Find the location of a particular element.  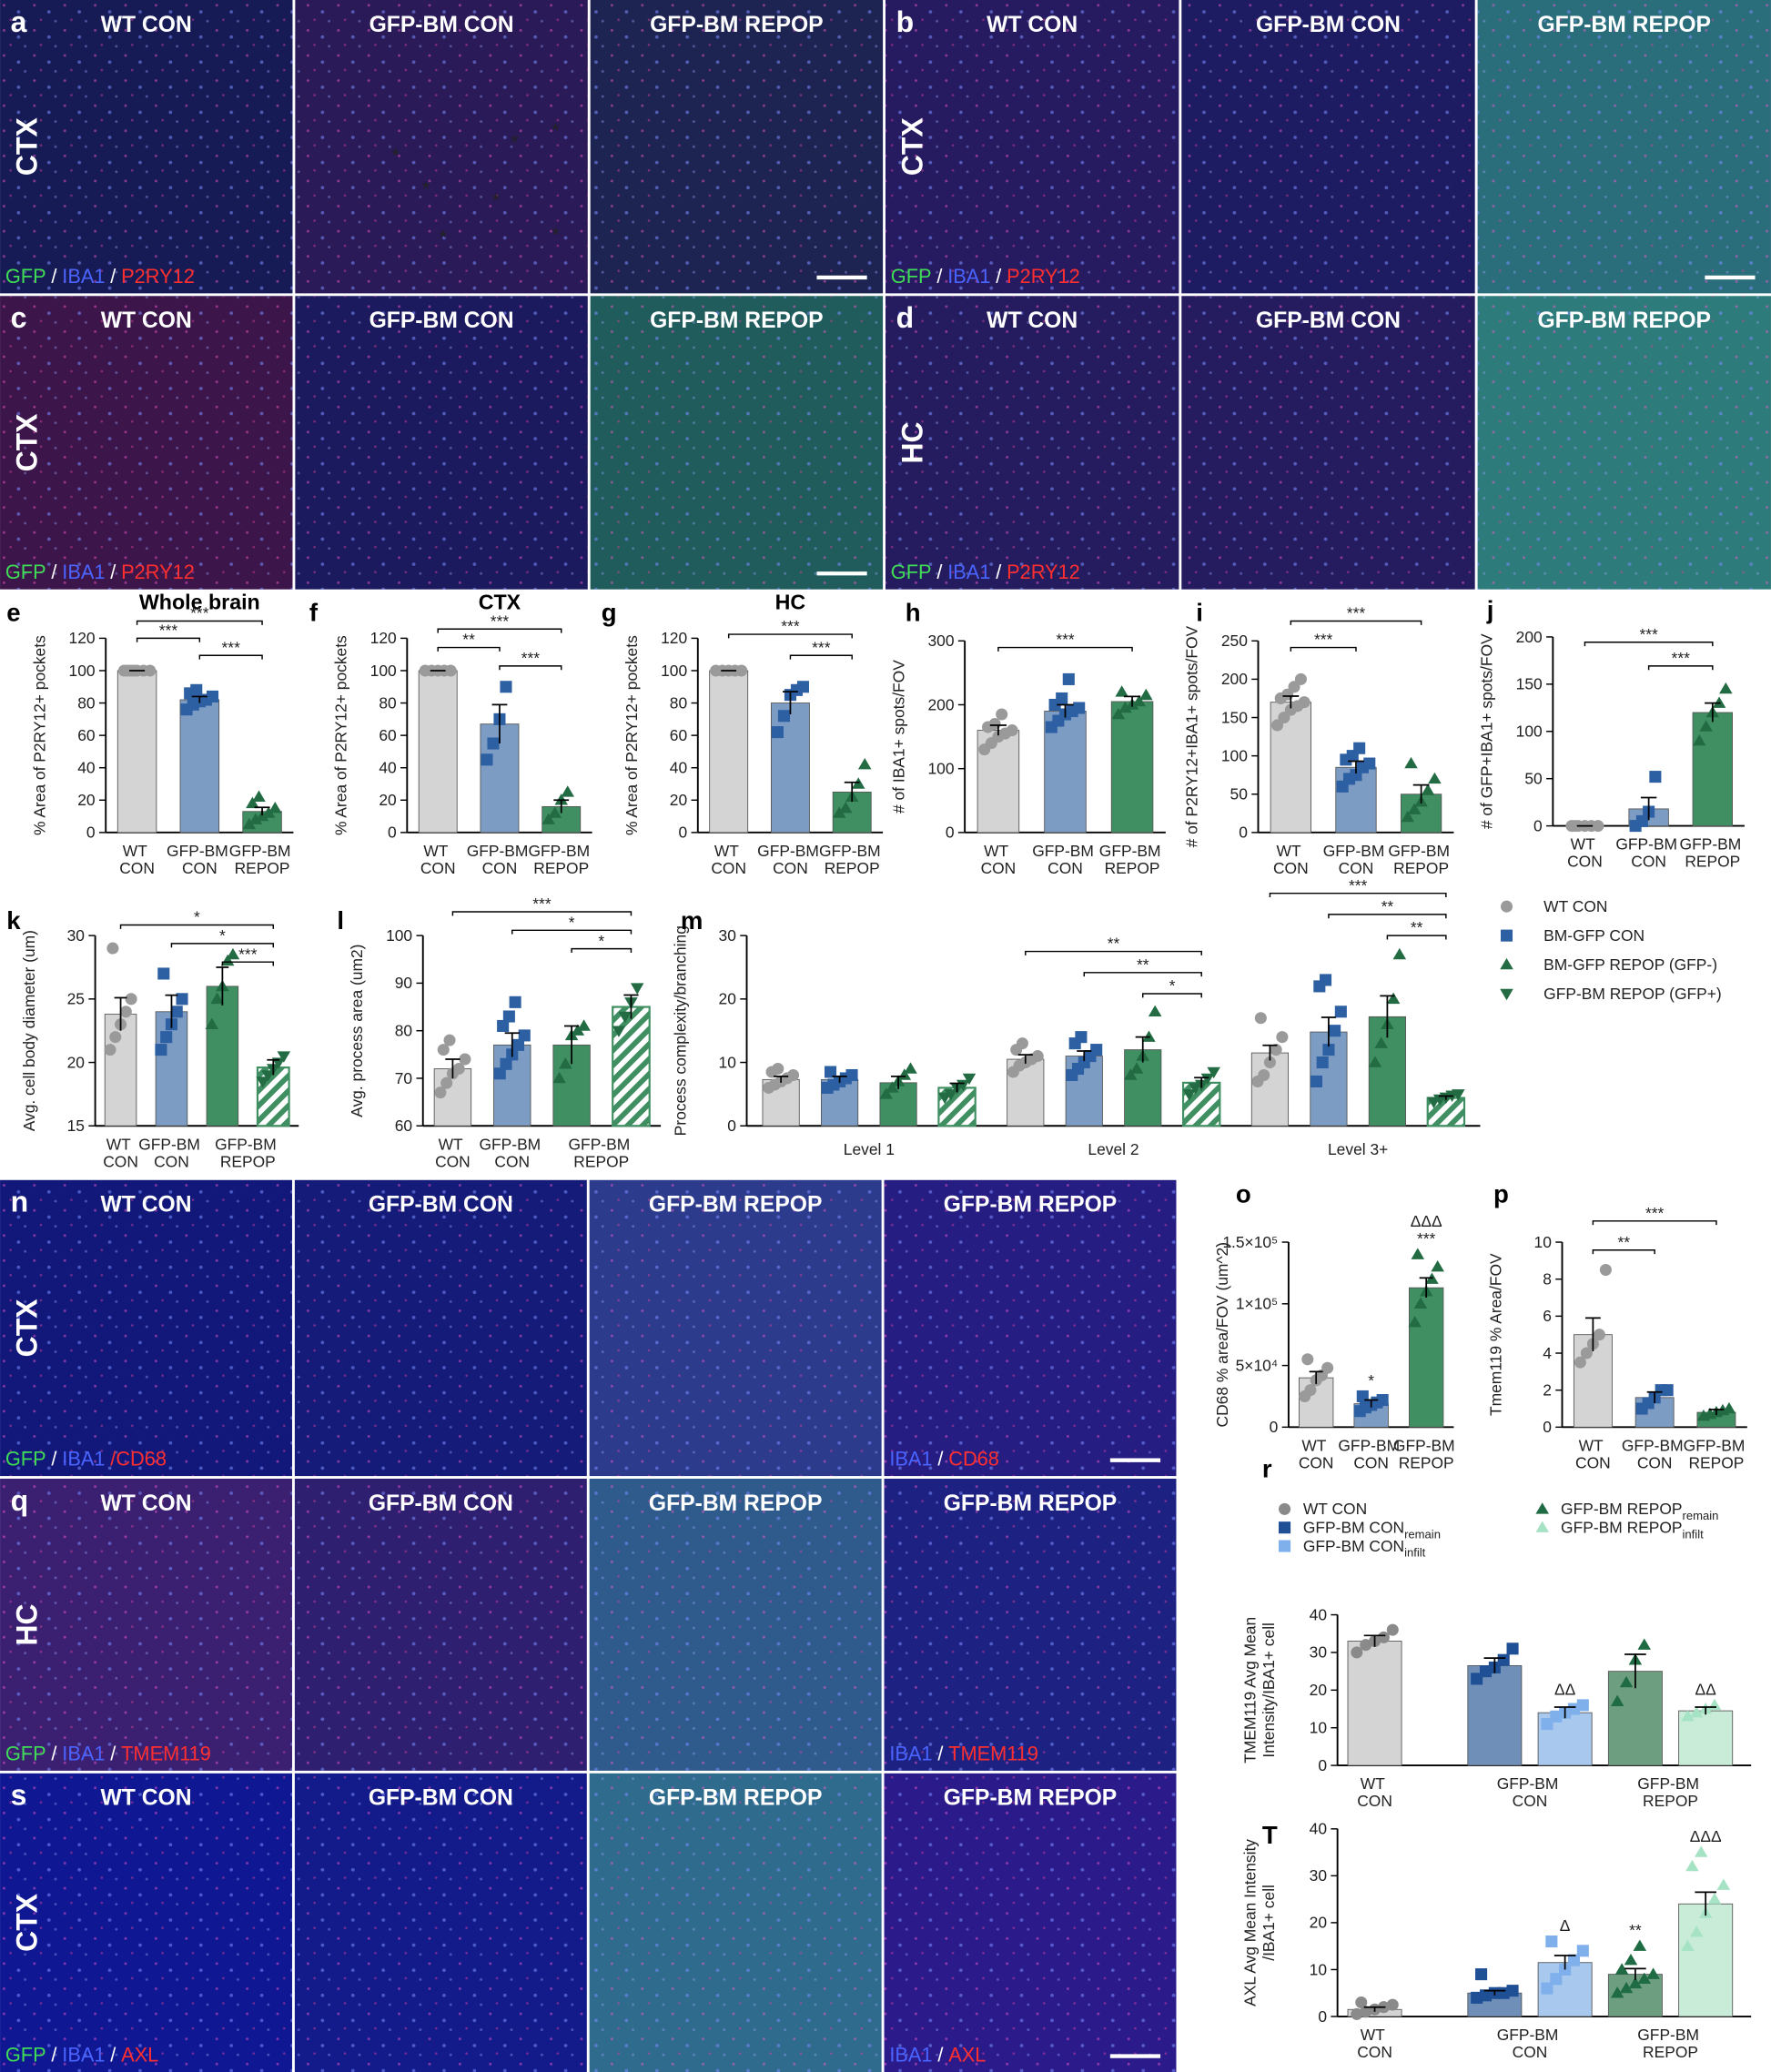

asterisk: * is located at coordinates (556, 130).